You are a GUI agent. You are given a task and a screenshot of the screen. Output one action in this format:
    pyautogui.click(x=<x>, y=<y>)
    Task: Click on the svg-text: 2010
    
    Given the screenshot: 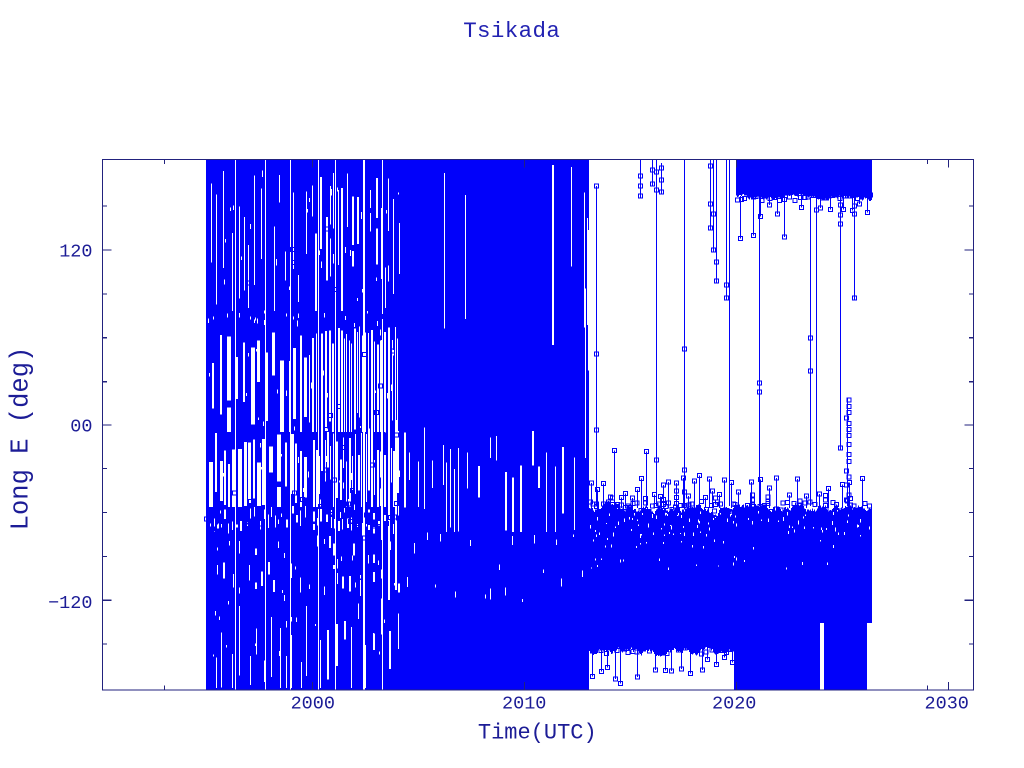 What is the action you would take?
    pyautogui.click(x=524, y=703)
    